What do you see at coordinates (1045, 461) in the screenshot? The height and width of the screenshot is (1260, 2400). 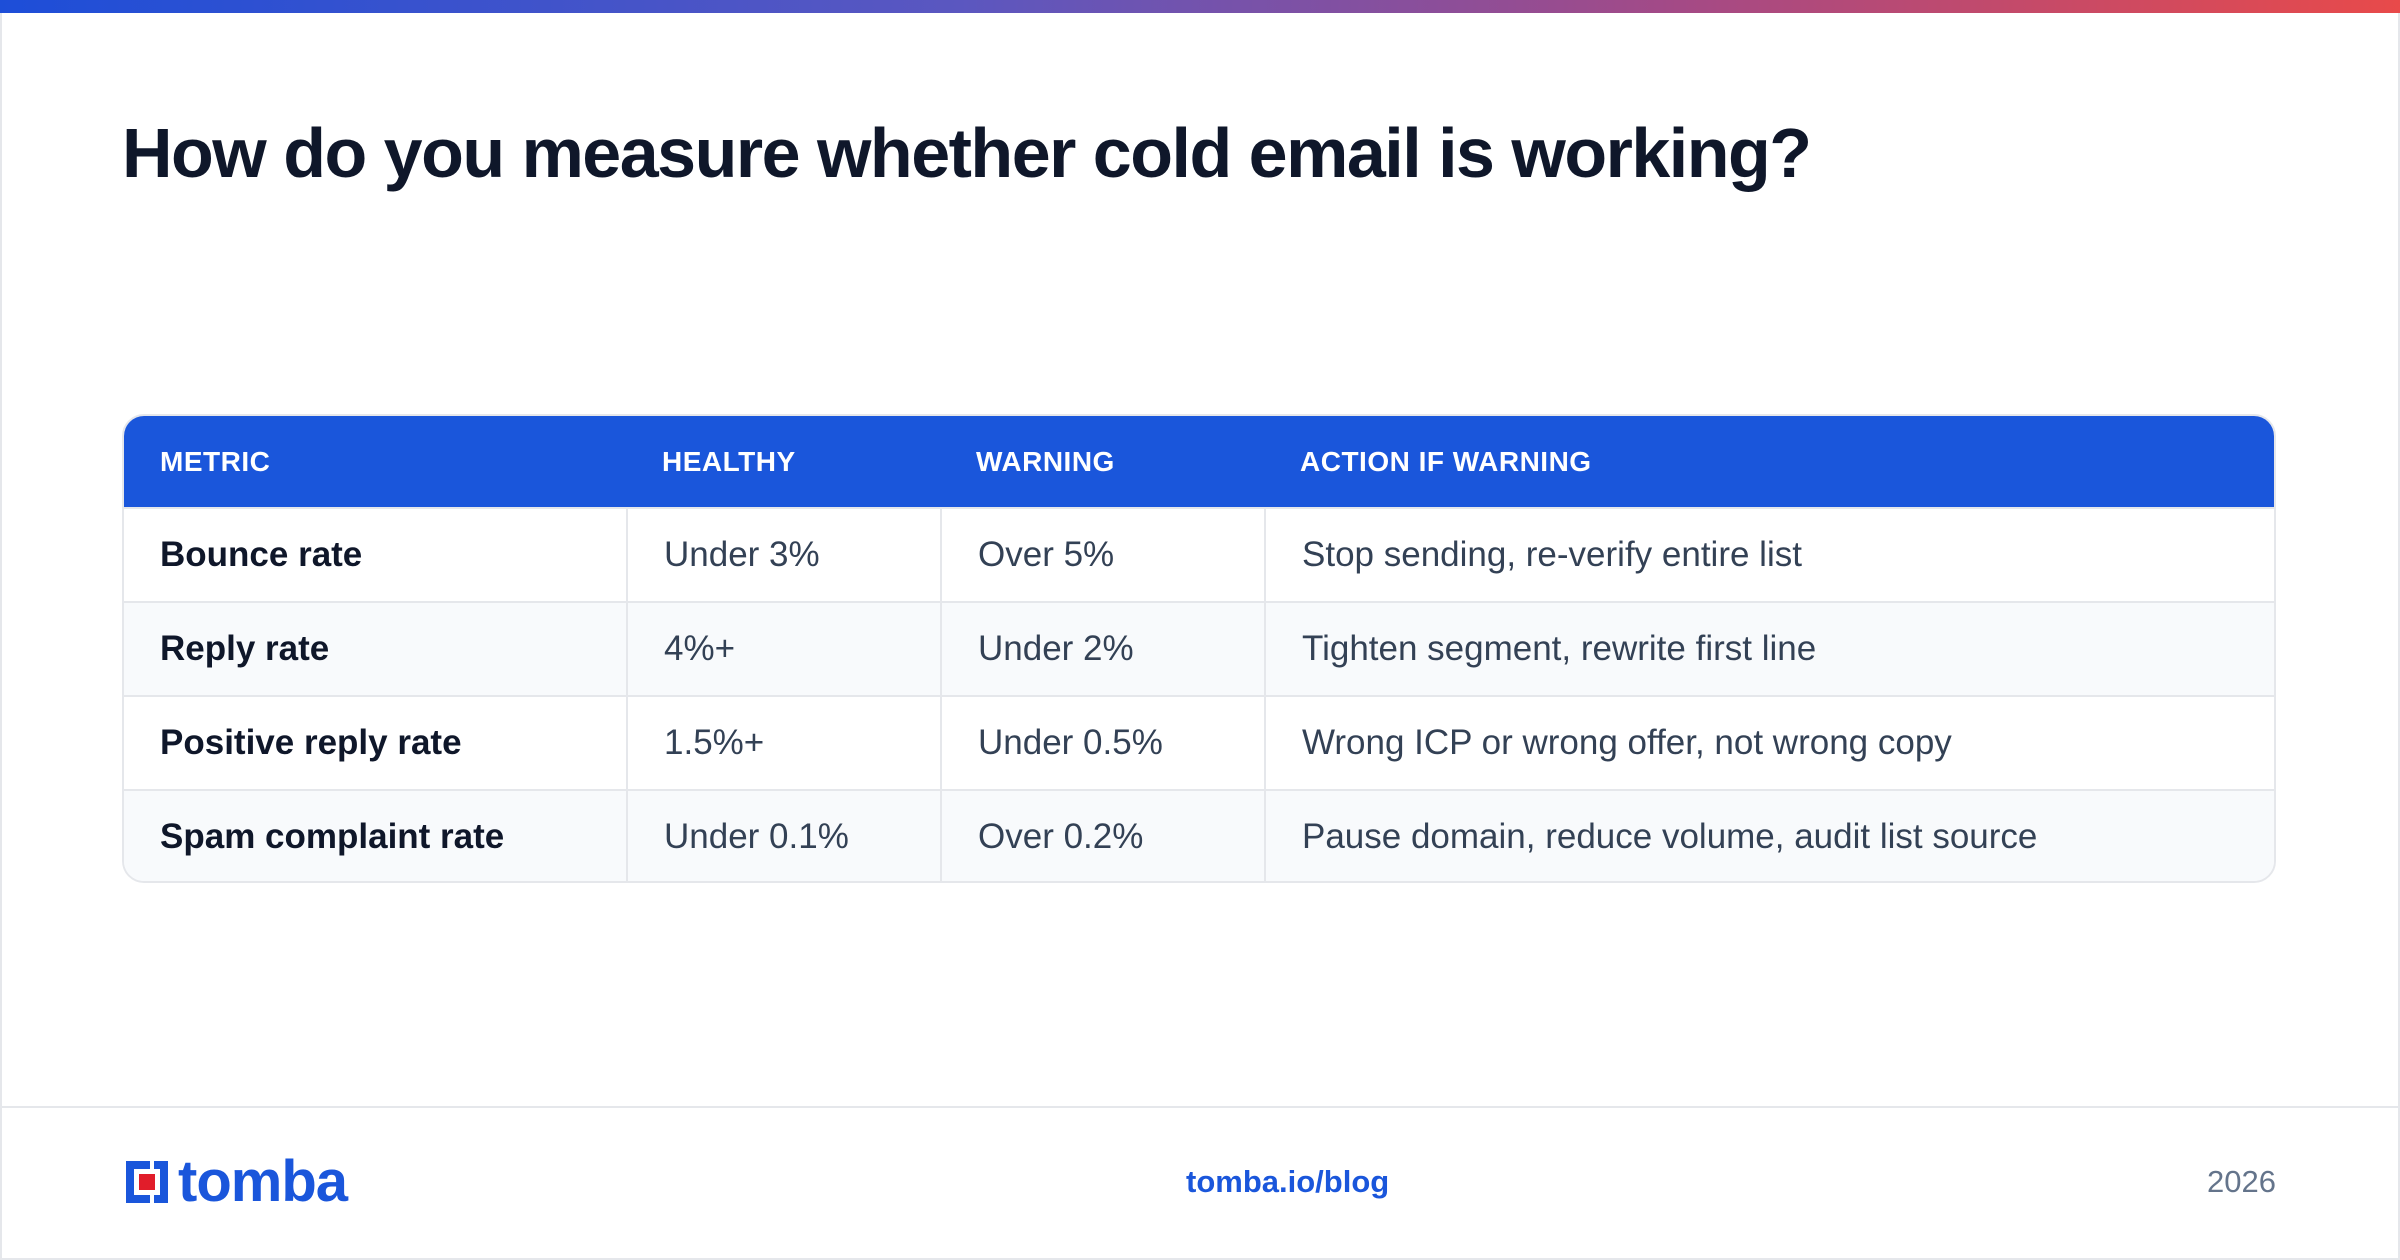 I see `header-warning: WARNING` at bounding box center [1045, 461].